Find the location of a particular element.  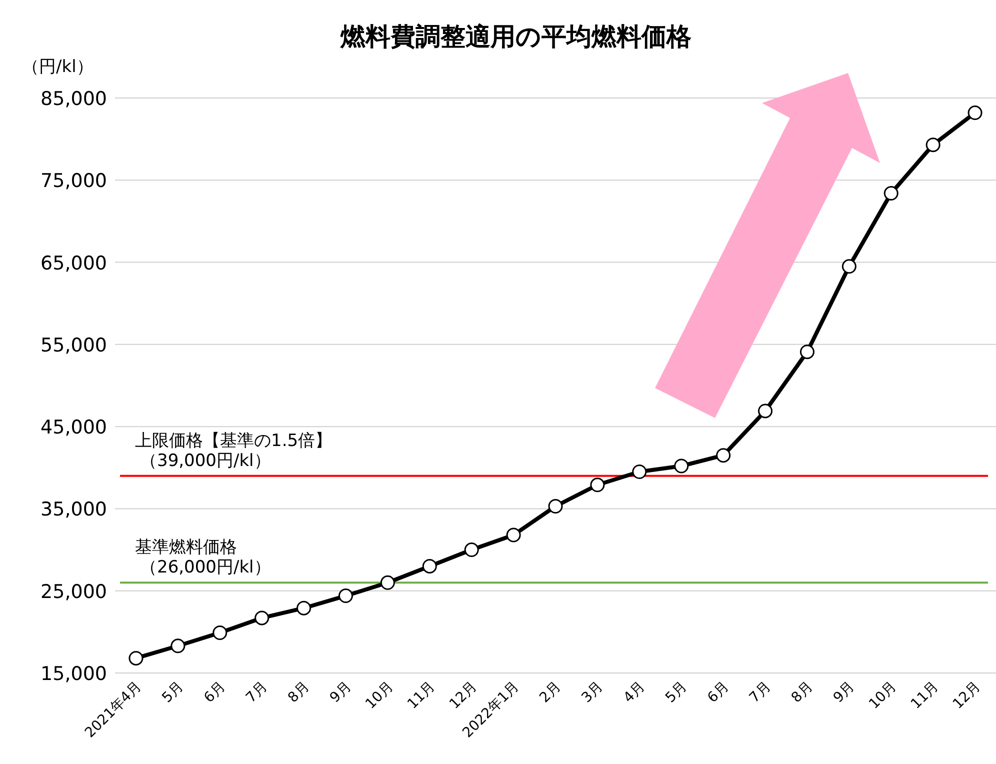

chart-title: 燃料費調整適用の平均燃料価格 is located at coordinates (516, 36).